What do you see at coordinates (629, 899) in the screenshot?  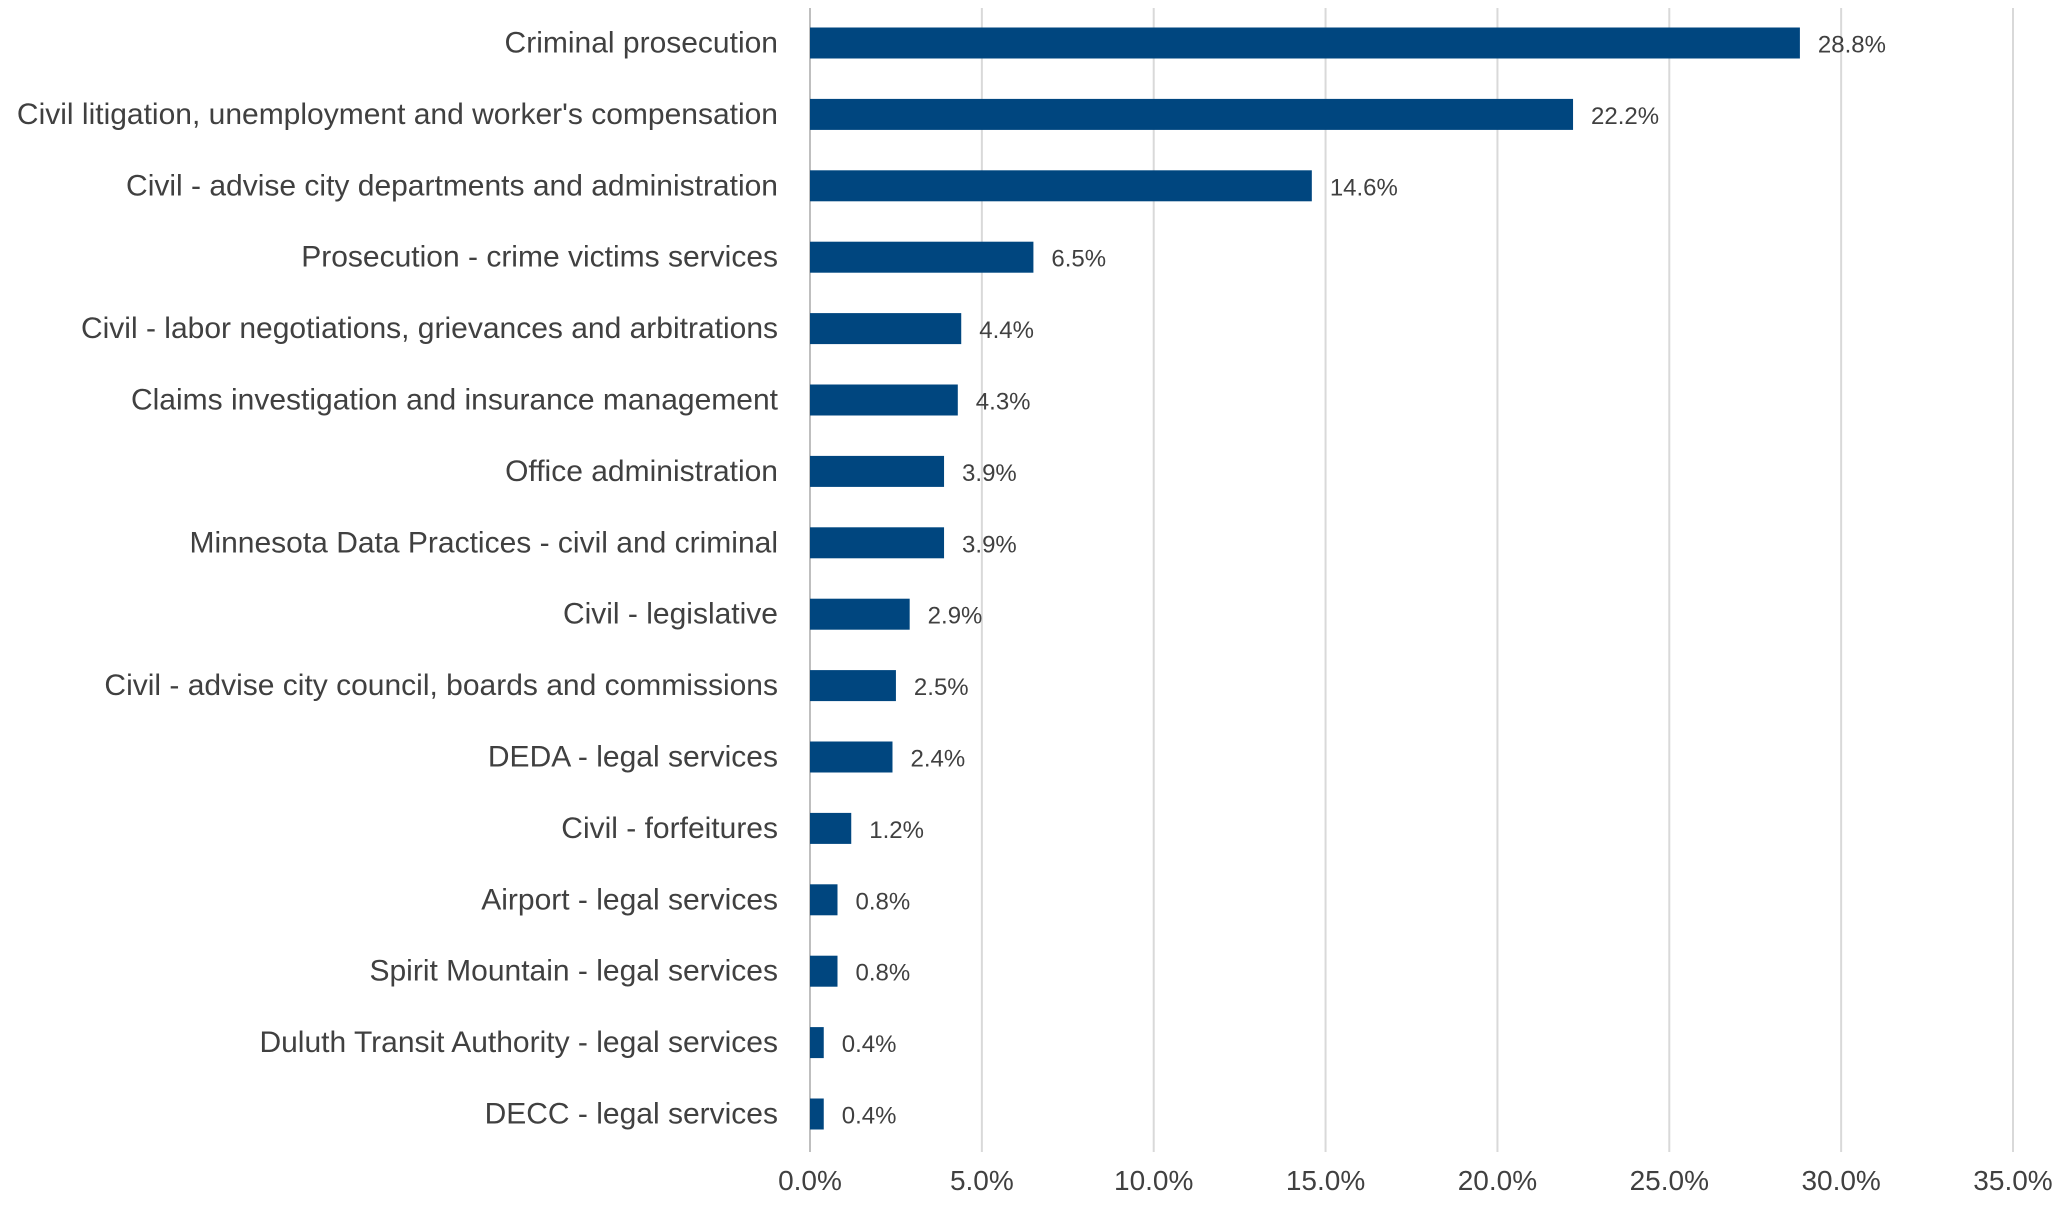 I see `category-label-12: Airport - legal services` at bounding box center [629, 899].